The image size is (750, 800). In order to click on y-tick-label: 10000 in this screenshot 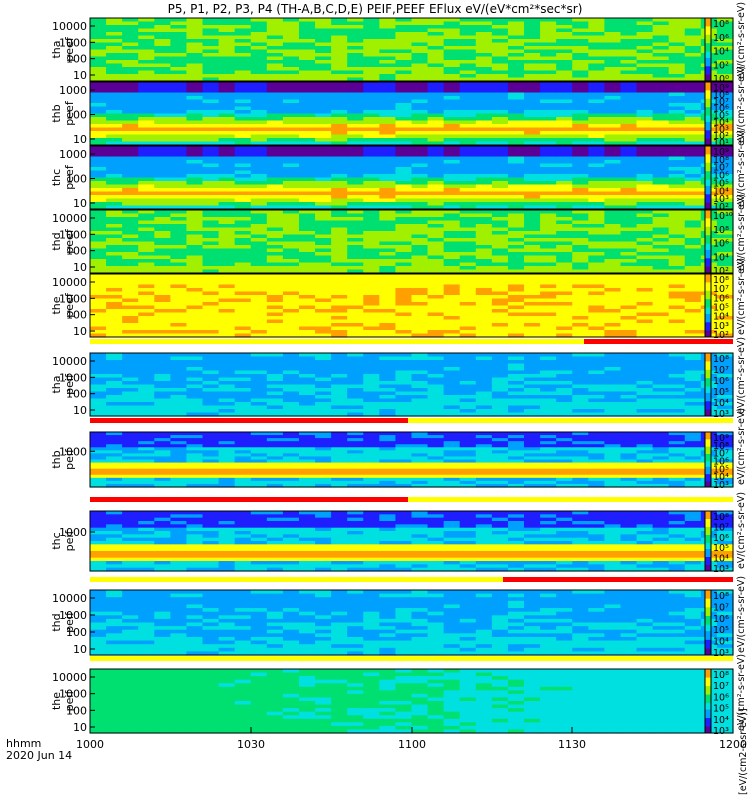, I will do `click(69, 218)`.